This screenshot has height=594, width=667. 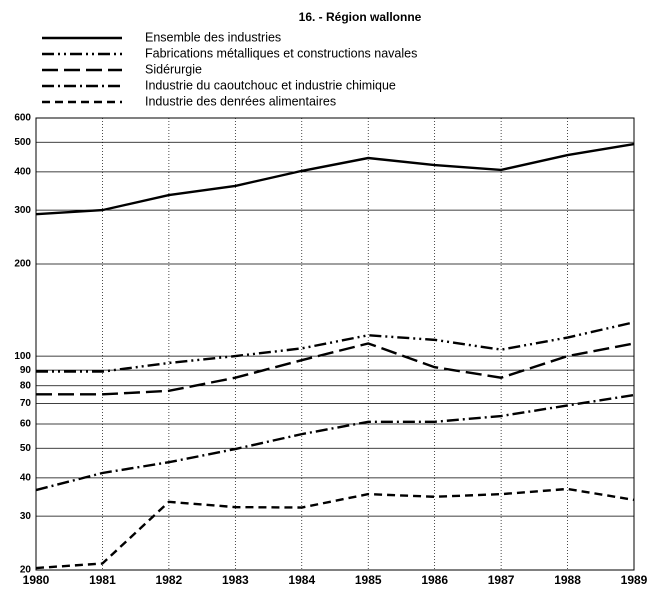 I want to click on x-tick-label: 1985, so click(x=368, y=580).